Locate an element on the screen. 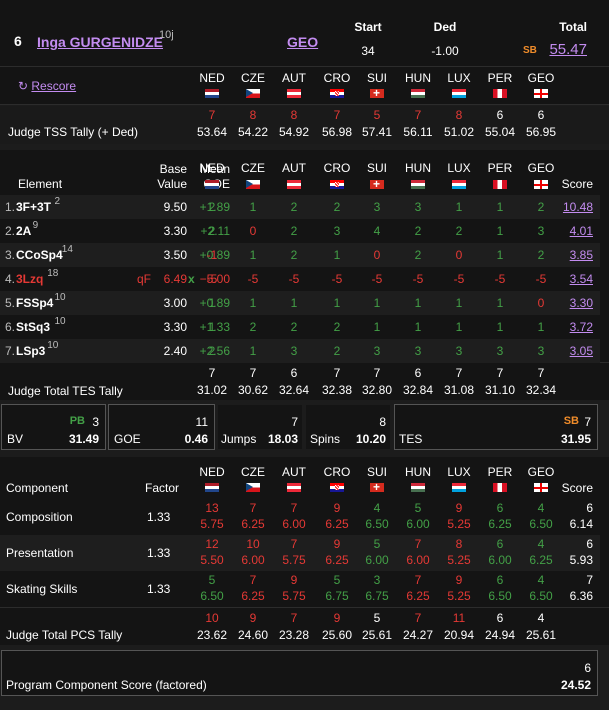  judge-label-cro: CRO is located at coordinates (337, 168).